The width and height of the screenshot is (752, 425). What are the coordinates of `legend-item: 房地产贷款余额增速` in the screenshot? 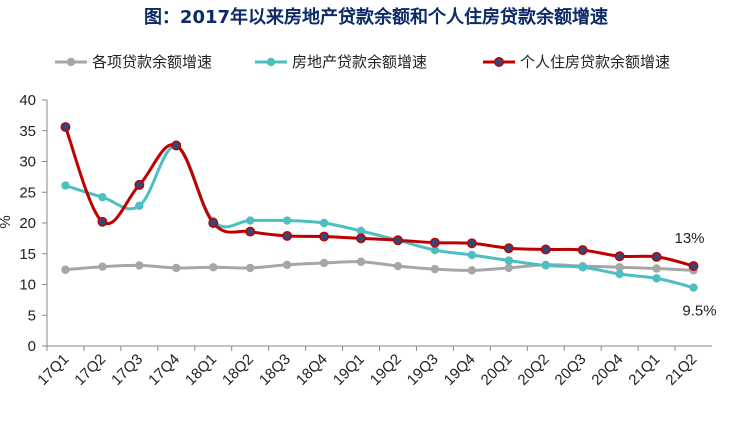 It's located at (341, 62).